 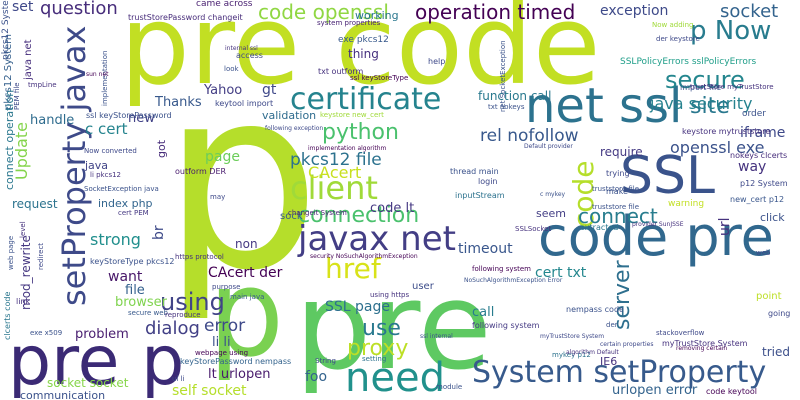 I want to click on word-new-cert-p12: new_cert p12, so click(x=757, y=199).